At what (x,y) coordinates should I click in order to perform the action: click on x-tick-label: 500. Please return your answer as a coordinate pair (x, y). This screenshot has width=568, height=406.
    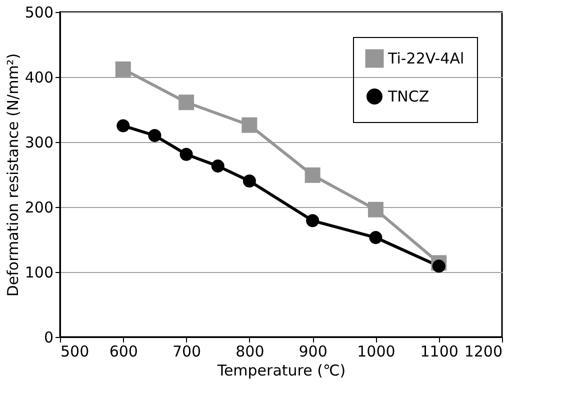
    Looking at the image, I should click on (75, 351).